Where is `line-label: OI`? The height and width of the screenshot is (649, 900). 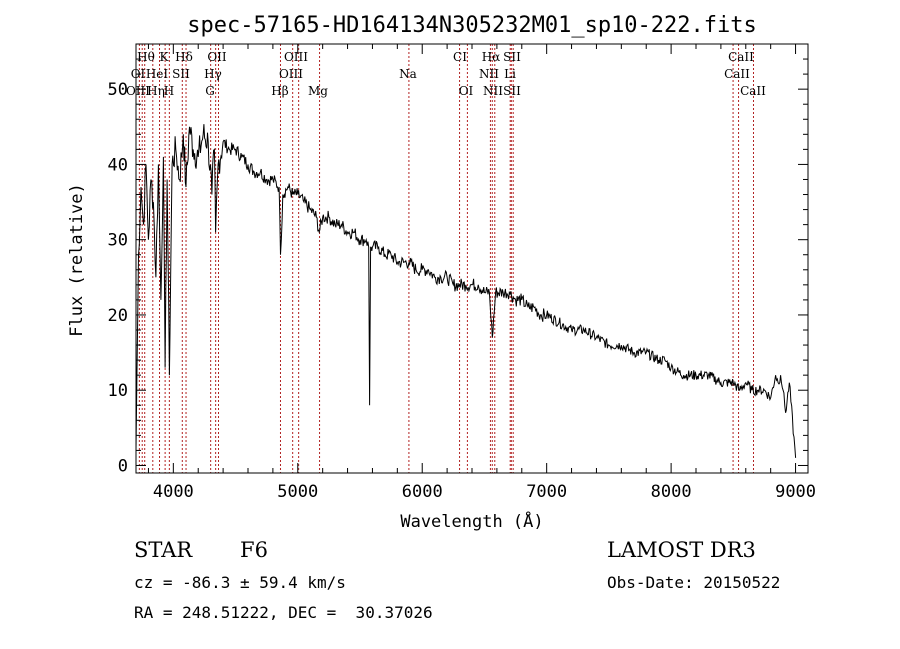
line-label: OI is located at coordinates (466, 91).